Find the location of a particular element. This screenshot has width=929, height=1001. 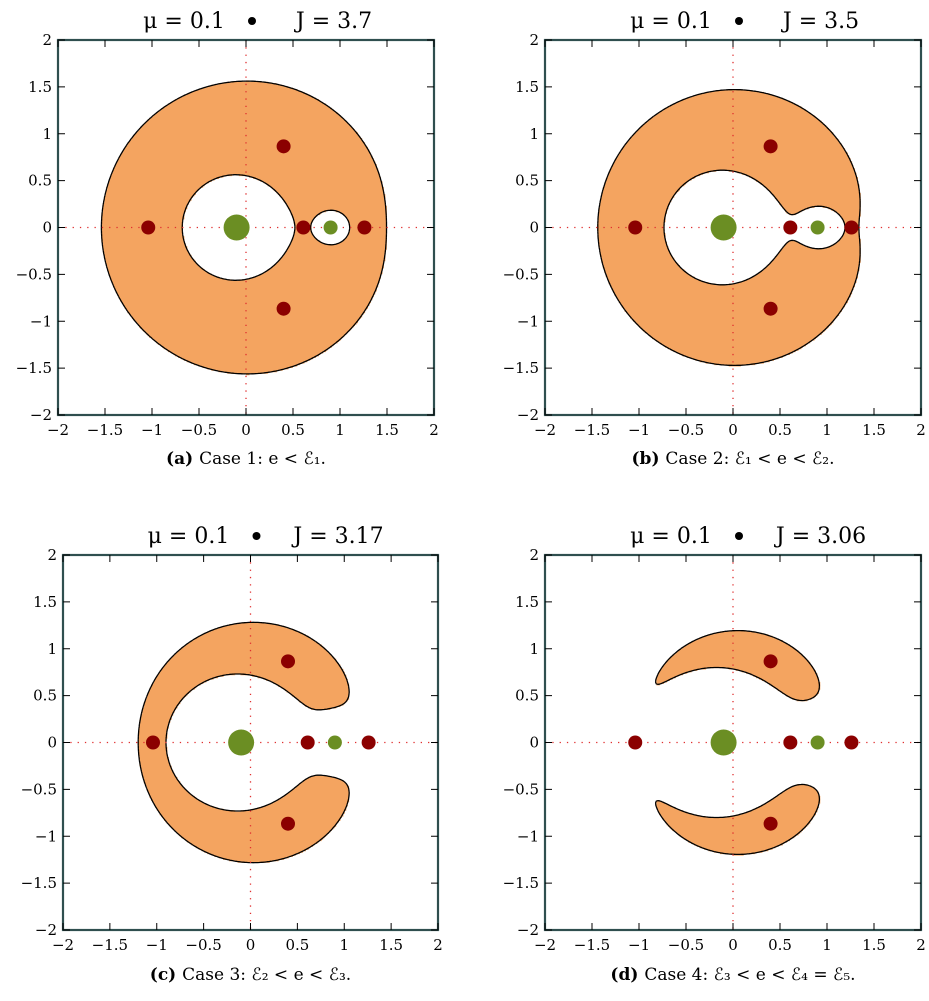

panel-title: μ = 0.1 J = 3.5 is located at coordinates (744, 21).